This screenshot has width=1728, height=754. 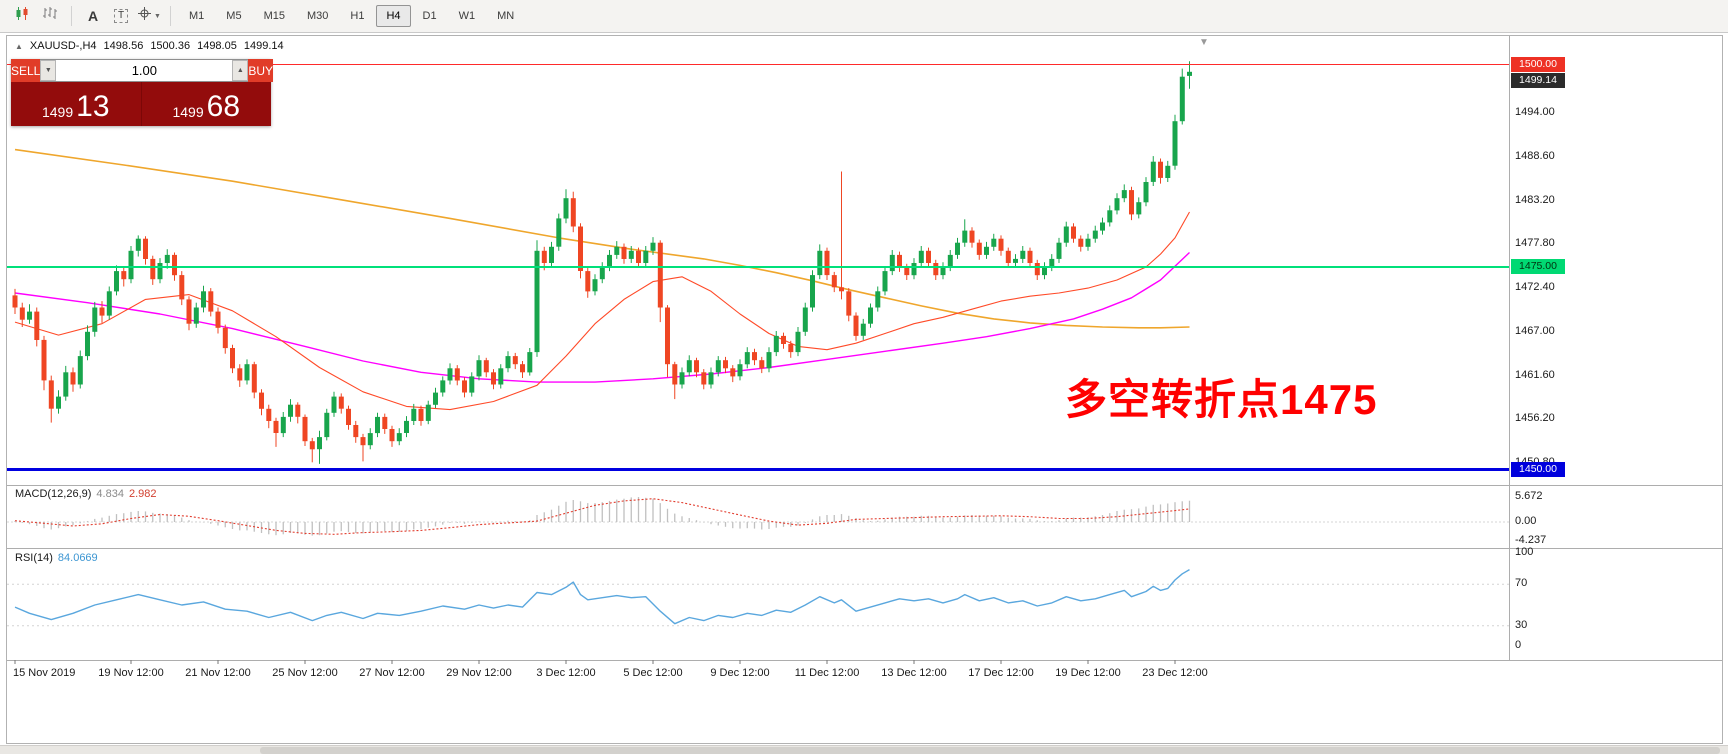 What do you see at coordinates (1521, 624) in the screenshot?
I see `rsi-axis-label: 30` at bounding box center [1521, 624].